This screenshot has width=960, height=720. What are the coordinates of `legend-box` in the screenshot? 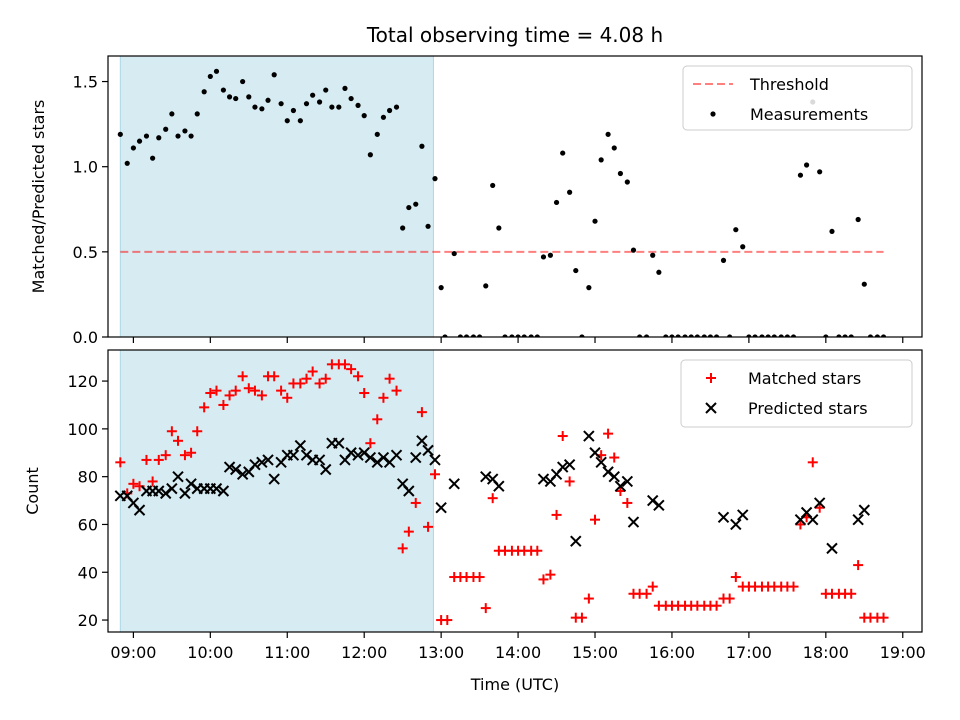 It's located at (797, 98).